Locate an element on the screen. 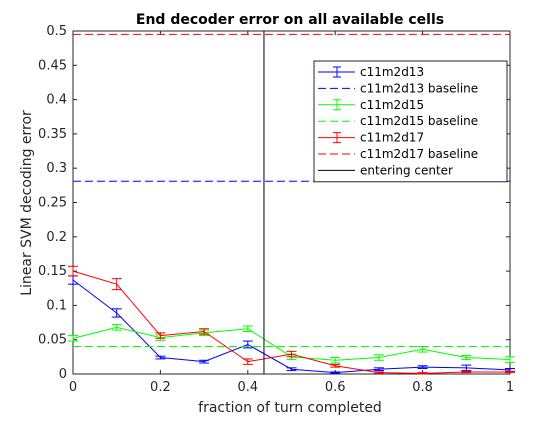 The height and width of the screenshot is (425, 560). legend-label: c11m2d17 is located at coordinates (392, 138).